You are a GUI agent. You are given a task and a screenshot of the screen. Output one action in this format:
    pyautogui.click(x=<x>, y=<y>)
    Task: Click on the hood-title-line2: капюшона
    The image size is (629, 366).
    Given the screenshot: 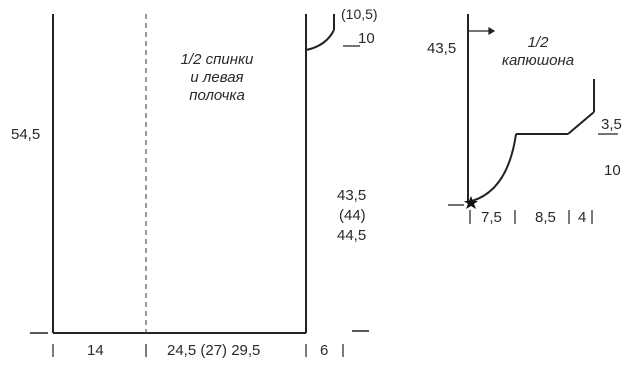 What is the action you would take?
    pyautogui.click(x=538, y=60)
    